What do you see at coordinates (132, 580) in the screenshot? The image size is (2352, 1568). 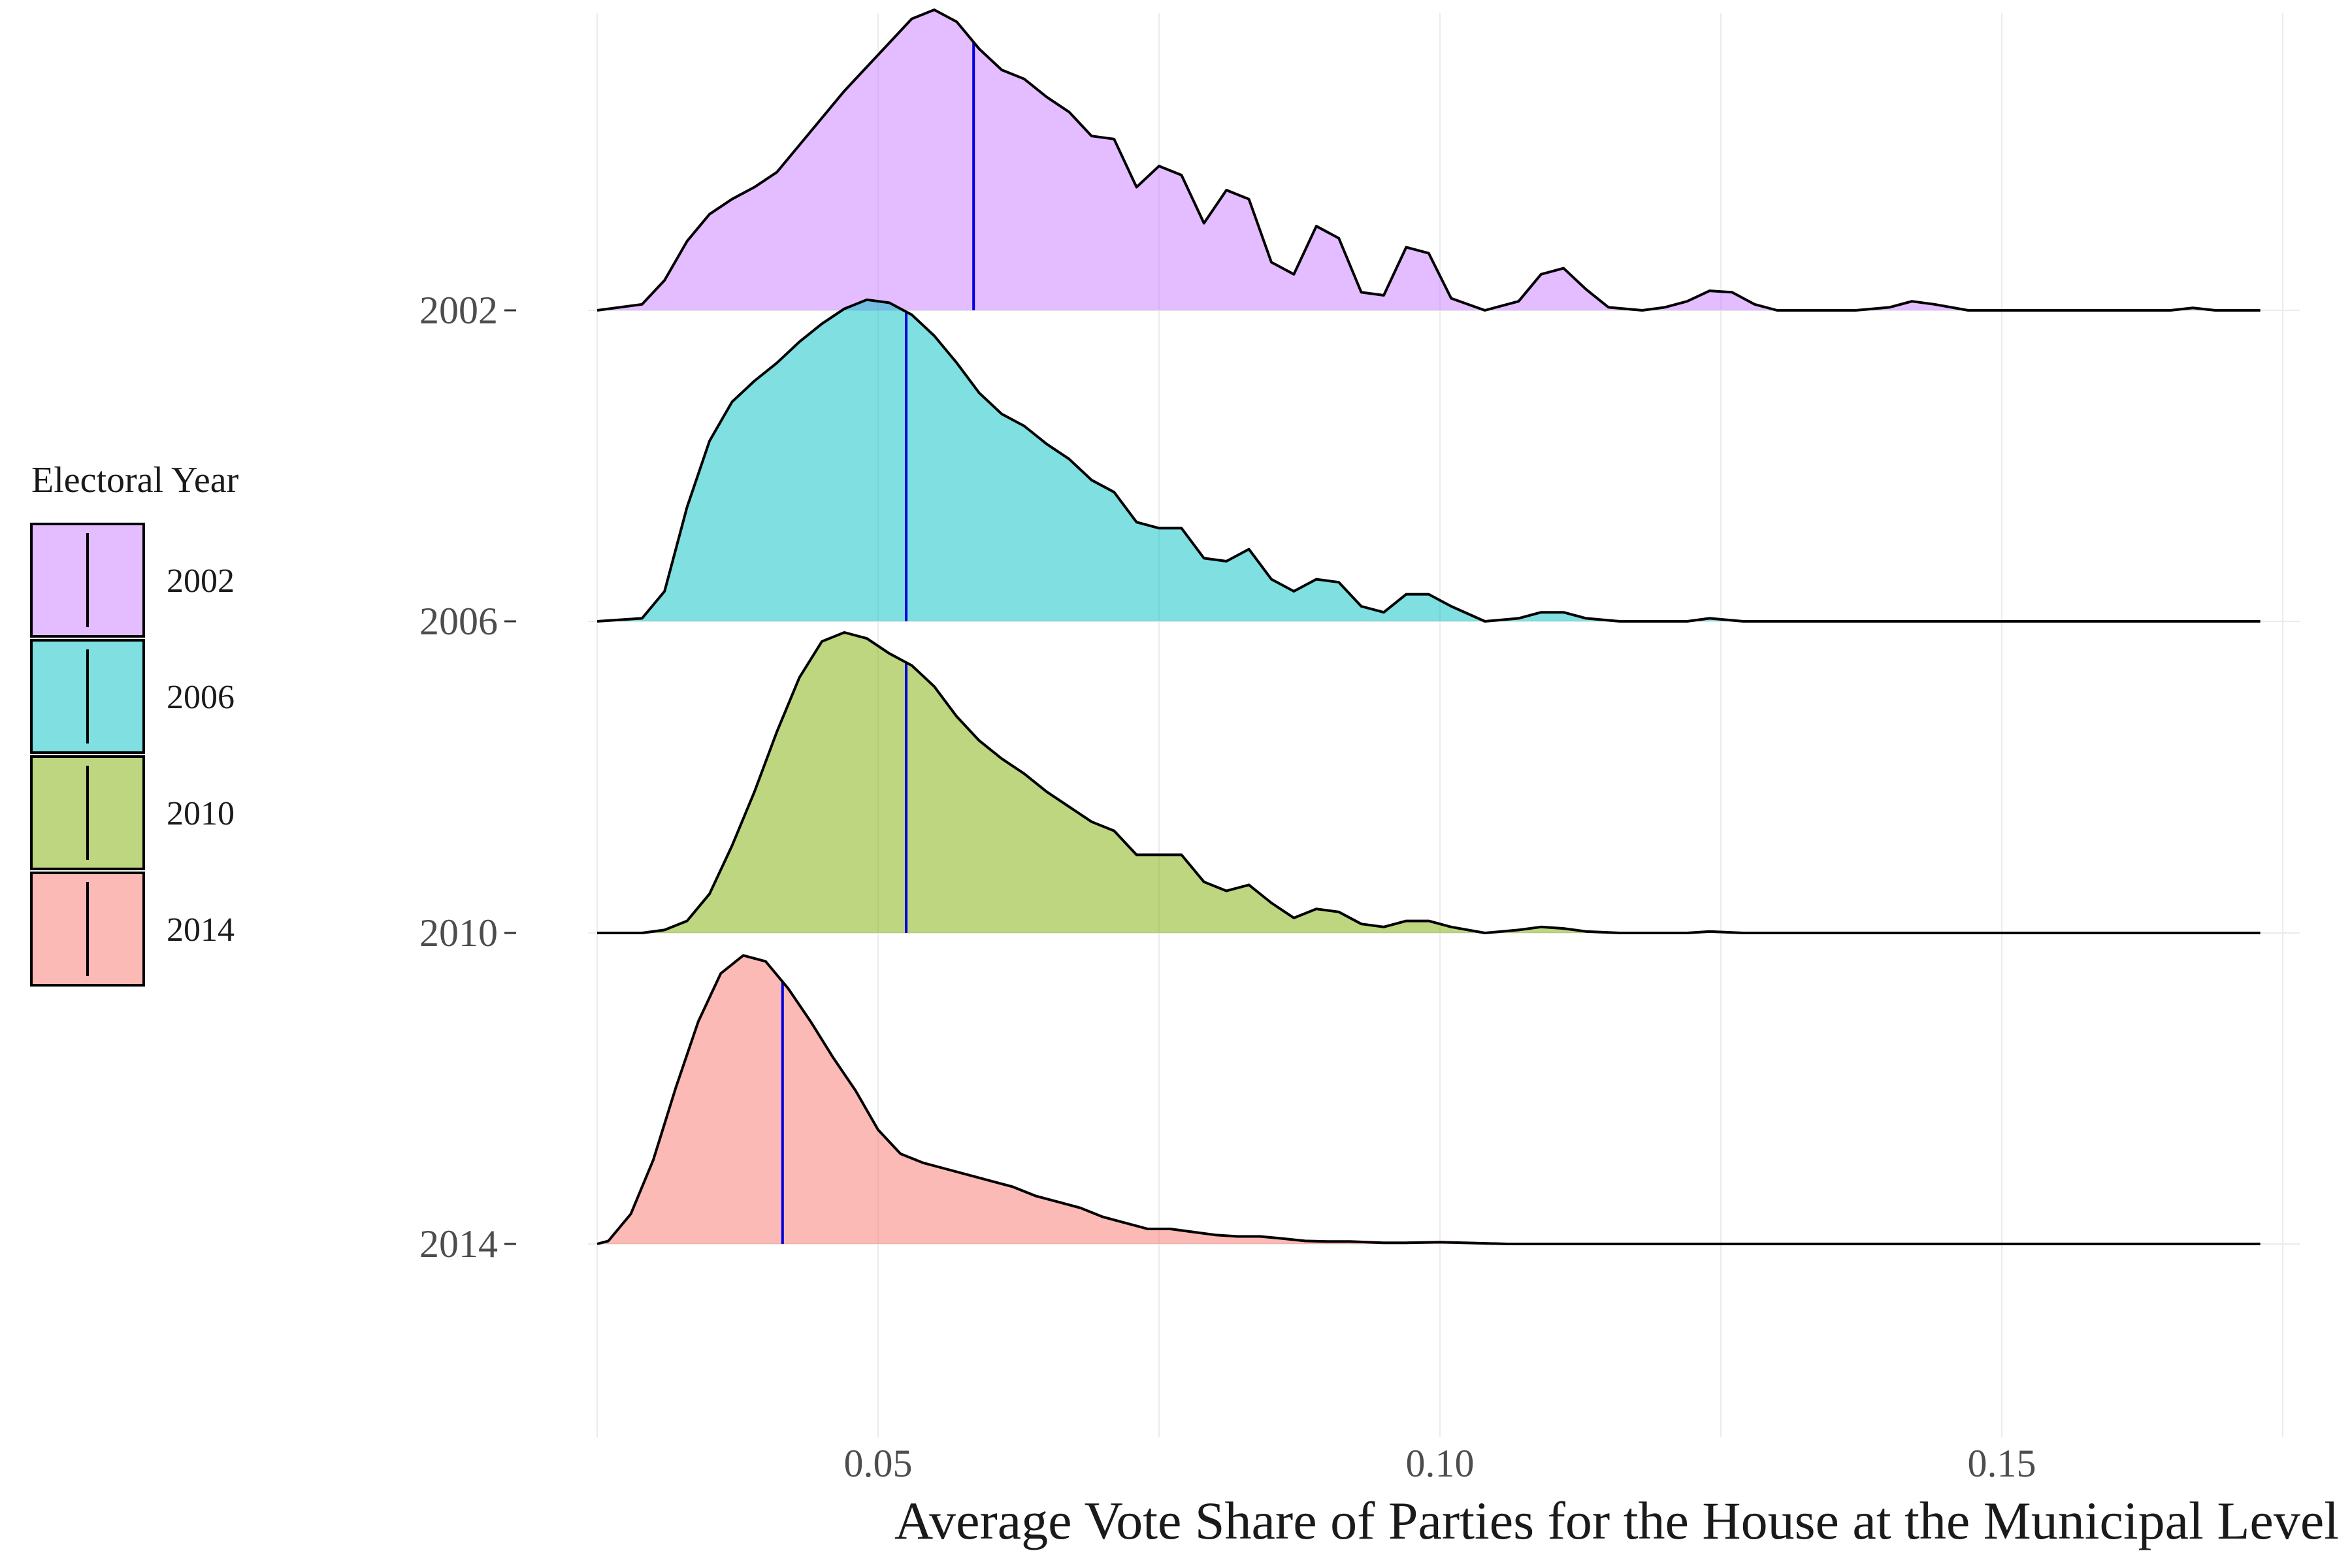 I see `legend-item-2002: 2002` at bounding box center [132, 580].